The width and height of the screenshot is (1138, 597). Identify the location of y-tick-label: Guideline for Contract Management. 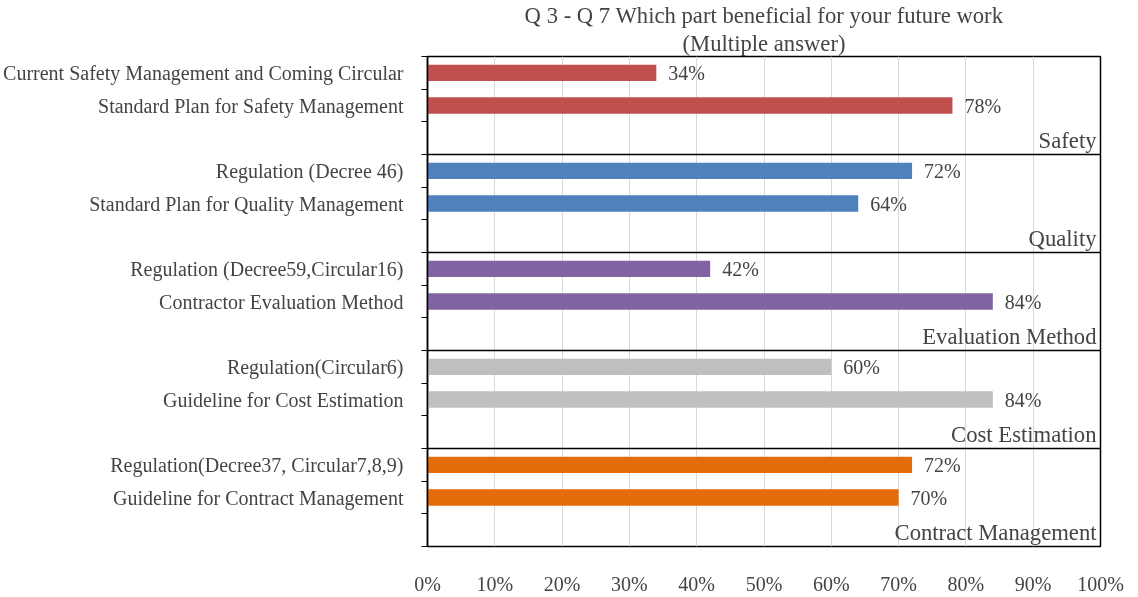
(258, 498).